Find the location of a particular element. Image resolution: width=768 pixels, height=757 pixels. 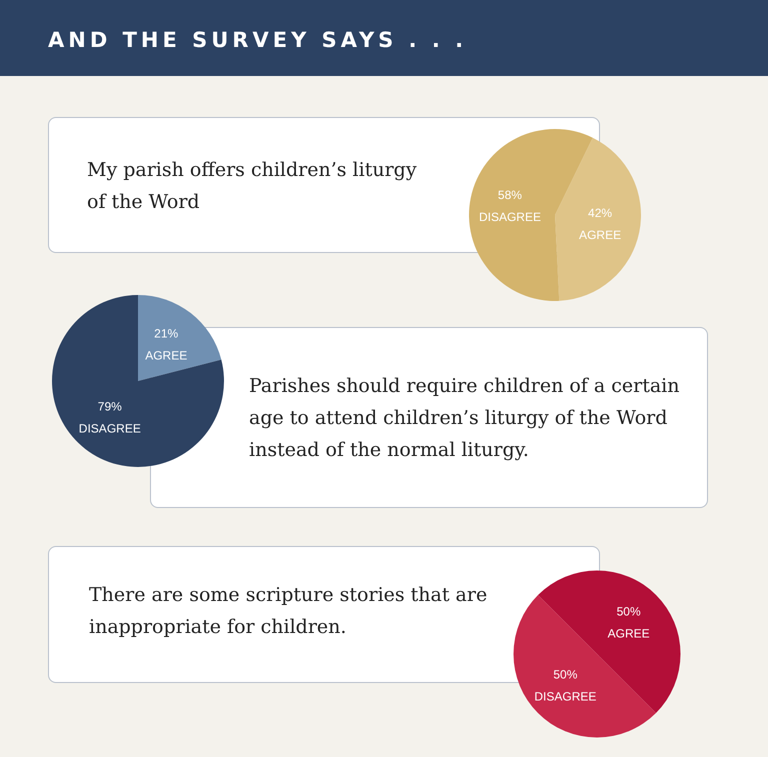

text: My parish offers children’s liturgy of the Word is located at coordinates (252, 186).